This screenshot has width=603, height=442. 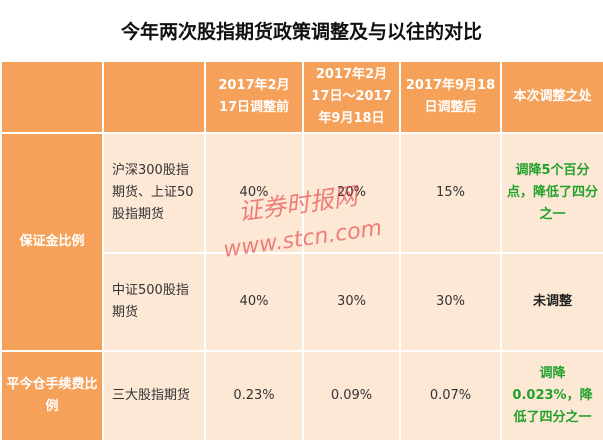 I want to click on header-after-sep: 2017年9月18日调整后, so click(x=450, y=97).